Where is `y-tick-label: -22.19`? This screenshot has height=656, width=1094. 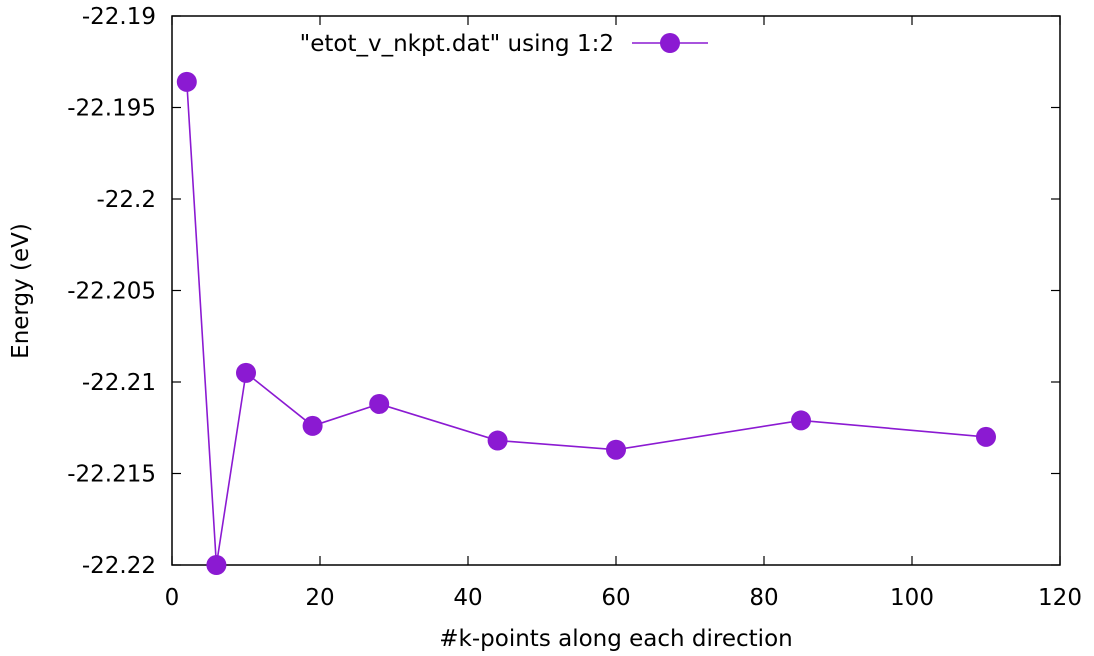
y-tick-label: -22.19 is located at coordinates (119, 17).